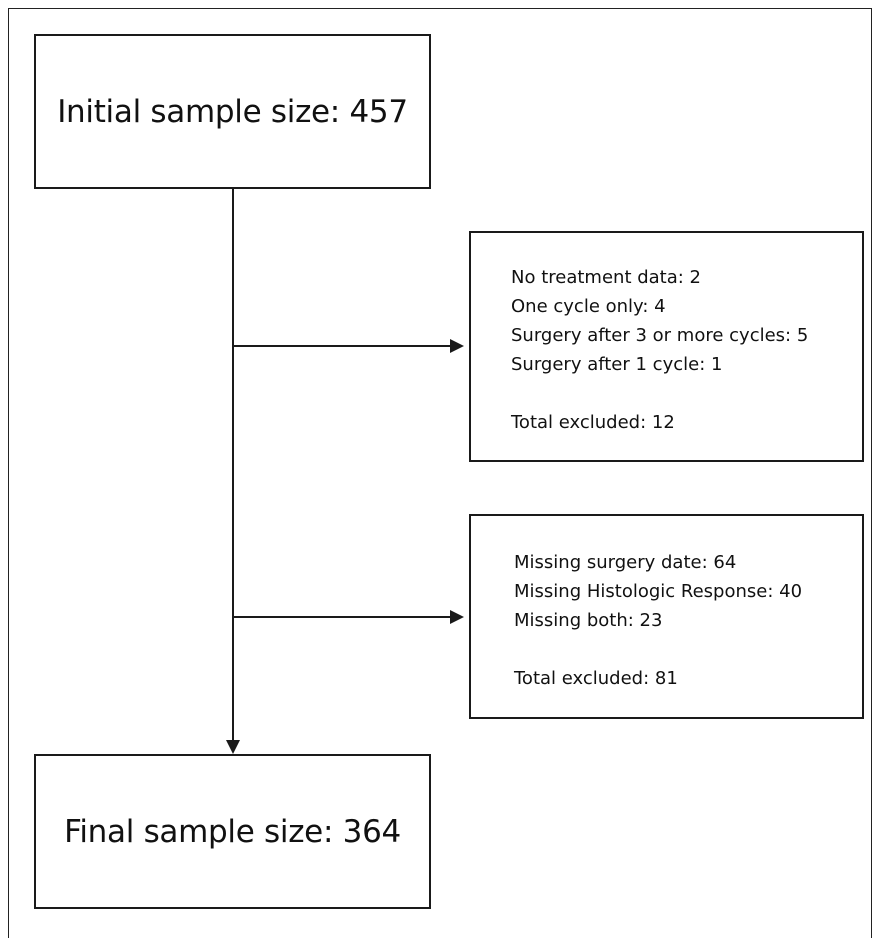  What do you see at coordinates (593, 422) in the screenshot?
I see `exclusion-1-total: Total excluded: 12` at bounding box center [593, 422].